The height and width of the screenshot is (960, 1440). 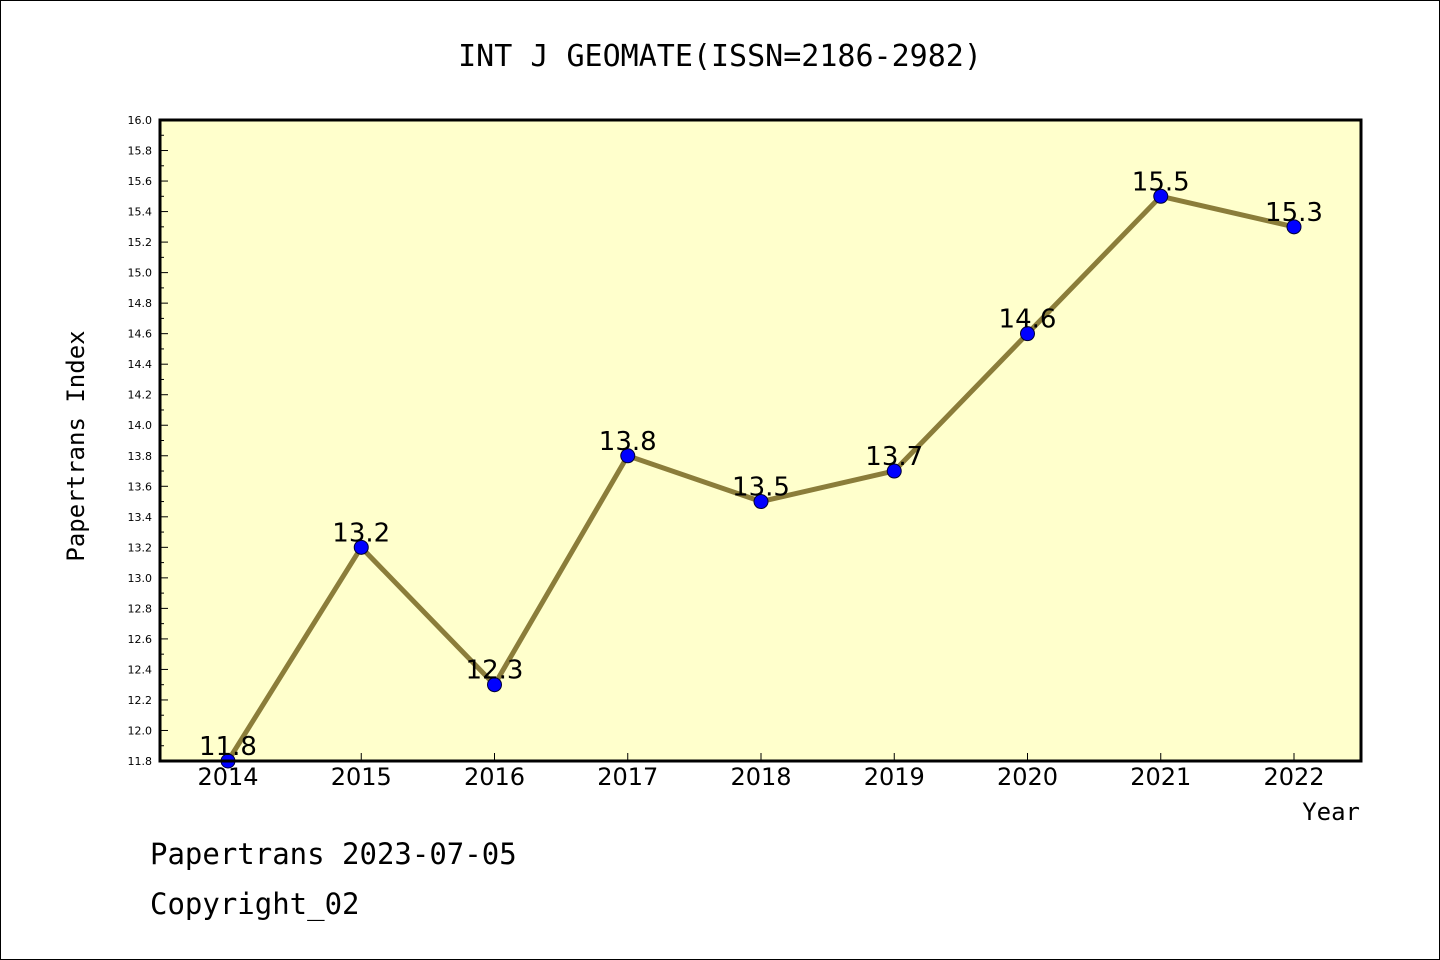 I want to click on data-label: 11.8, so click(x=228, y=747).